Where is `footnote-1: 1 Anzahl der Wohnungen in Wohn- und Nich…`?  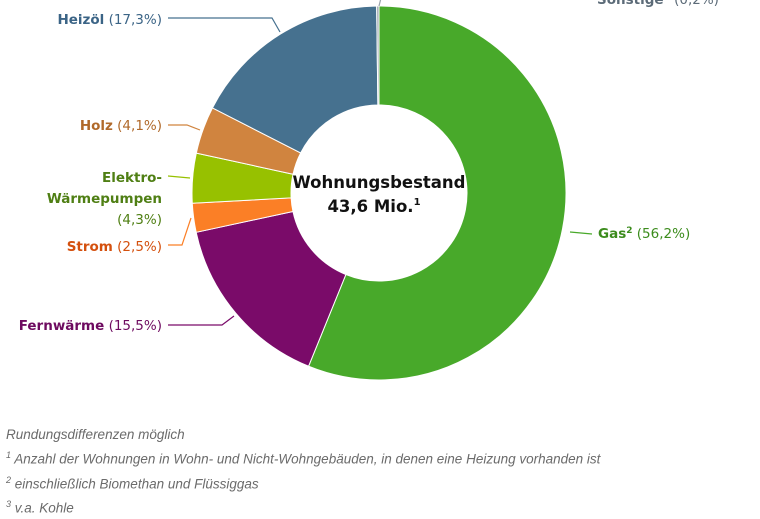
footnote-1: 1 Anzahl der Wohnungen in Wohn- und Nich… is located at coordinates (303, 458).